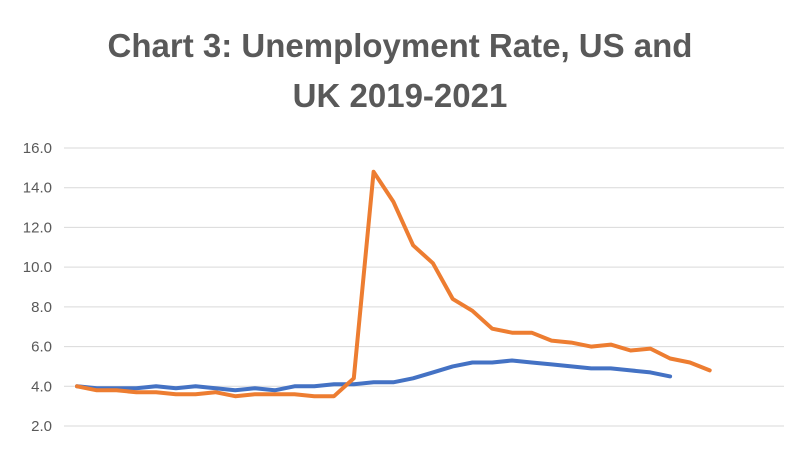  Describe the element at coordinates (41, 347) in the screenshot. I see `y-tick-label: 6.0` at that location.